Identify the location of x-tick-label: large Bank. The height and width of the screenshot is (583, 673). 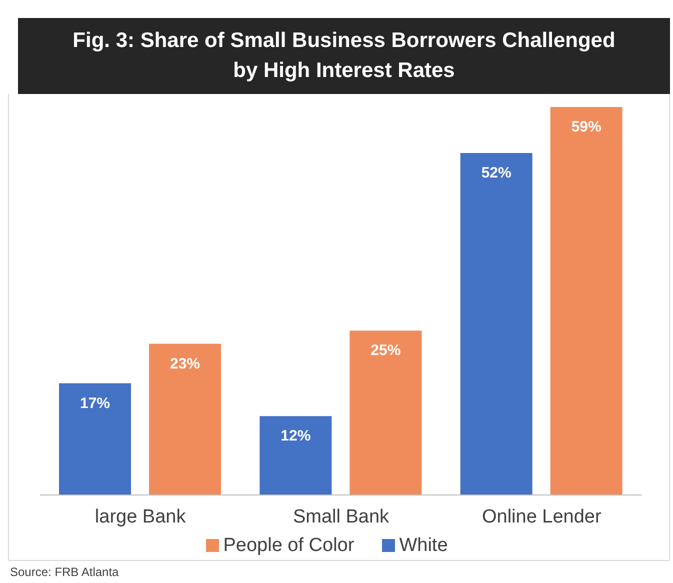
(140, 517).